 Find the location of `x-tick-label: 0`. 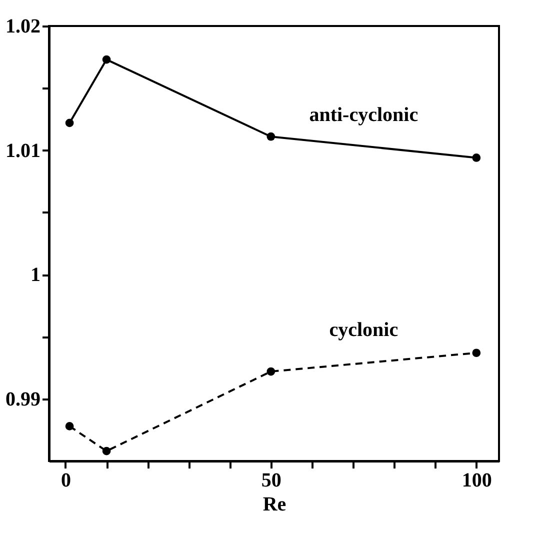

x-tick-label: 0 is located at coordinates (65, 481).